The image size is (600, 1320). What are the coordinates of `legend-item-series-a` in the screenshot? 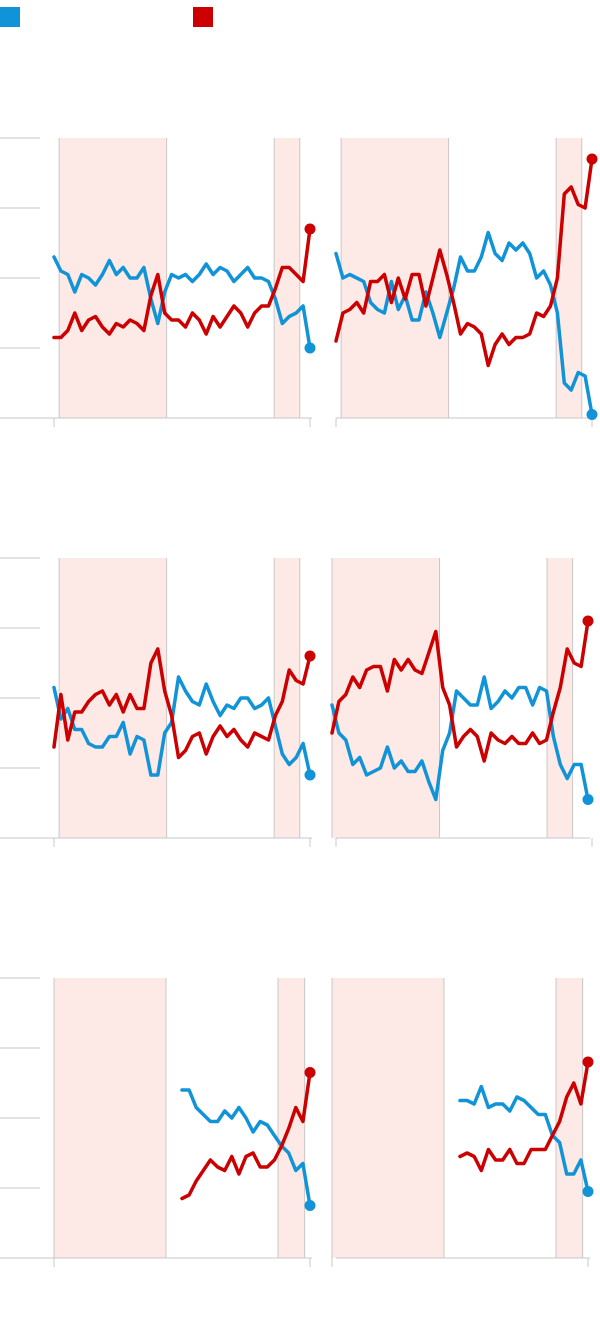 It's located at (13, 17).